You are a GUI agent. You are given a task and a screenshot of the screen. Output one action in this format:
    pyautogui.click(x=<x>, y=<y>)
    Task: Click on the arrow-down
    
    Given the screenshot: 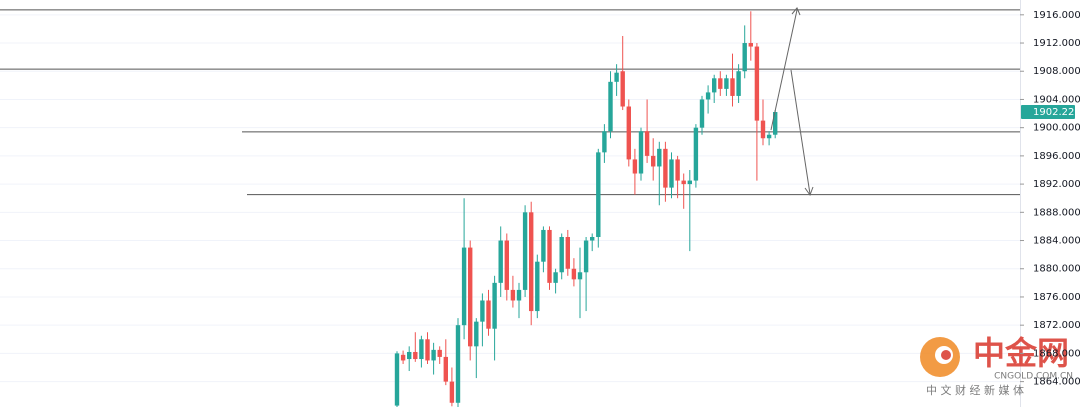 What is the action you would take?
    pyautogui.click(x=800, y=132)
    